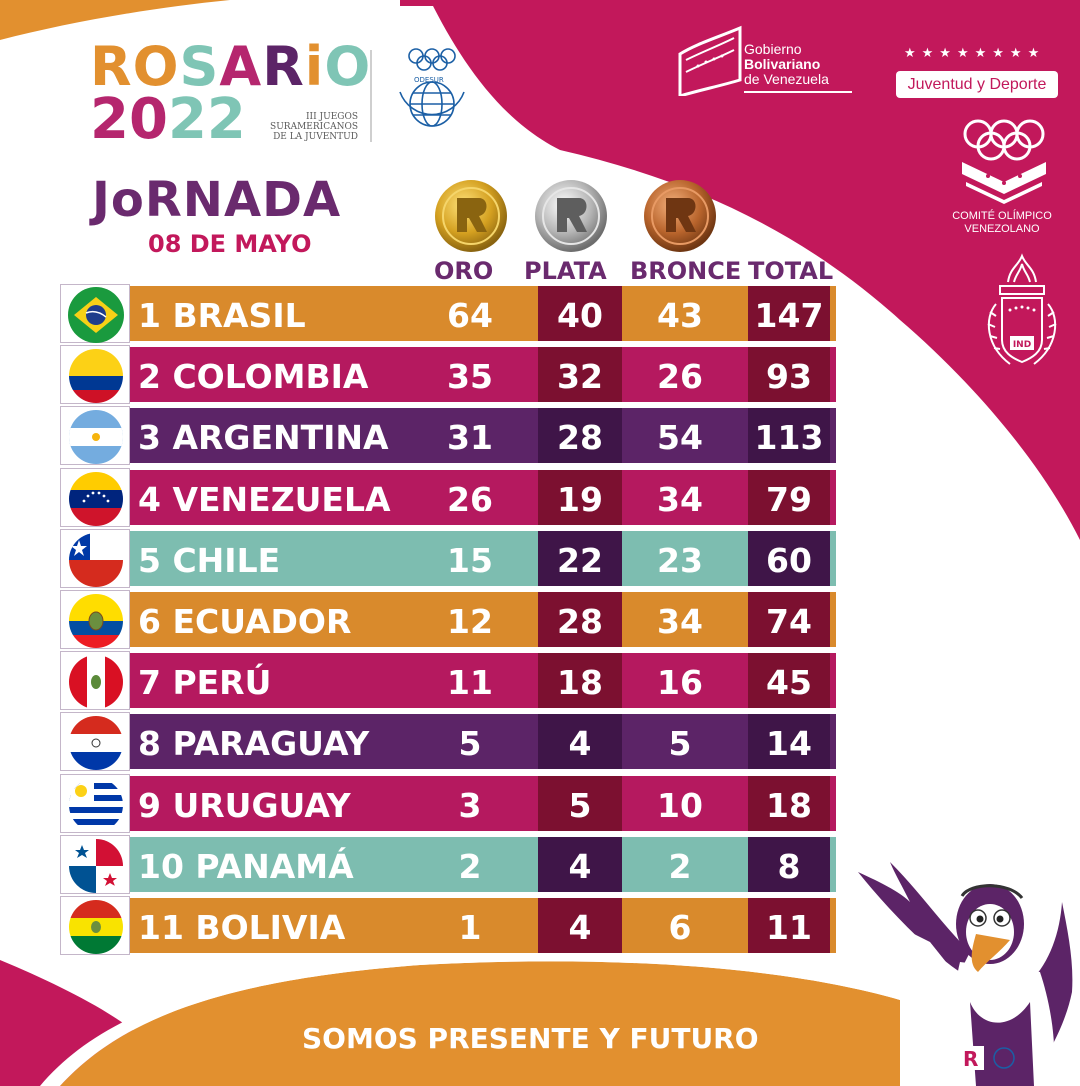  What do you see at coordinates (253, 377) in the screenshot?
I see `country-name: 2 COLOMBIA` at bounding box center [253, 377].